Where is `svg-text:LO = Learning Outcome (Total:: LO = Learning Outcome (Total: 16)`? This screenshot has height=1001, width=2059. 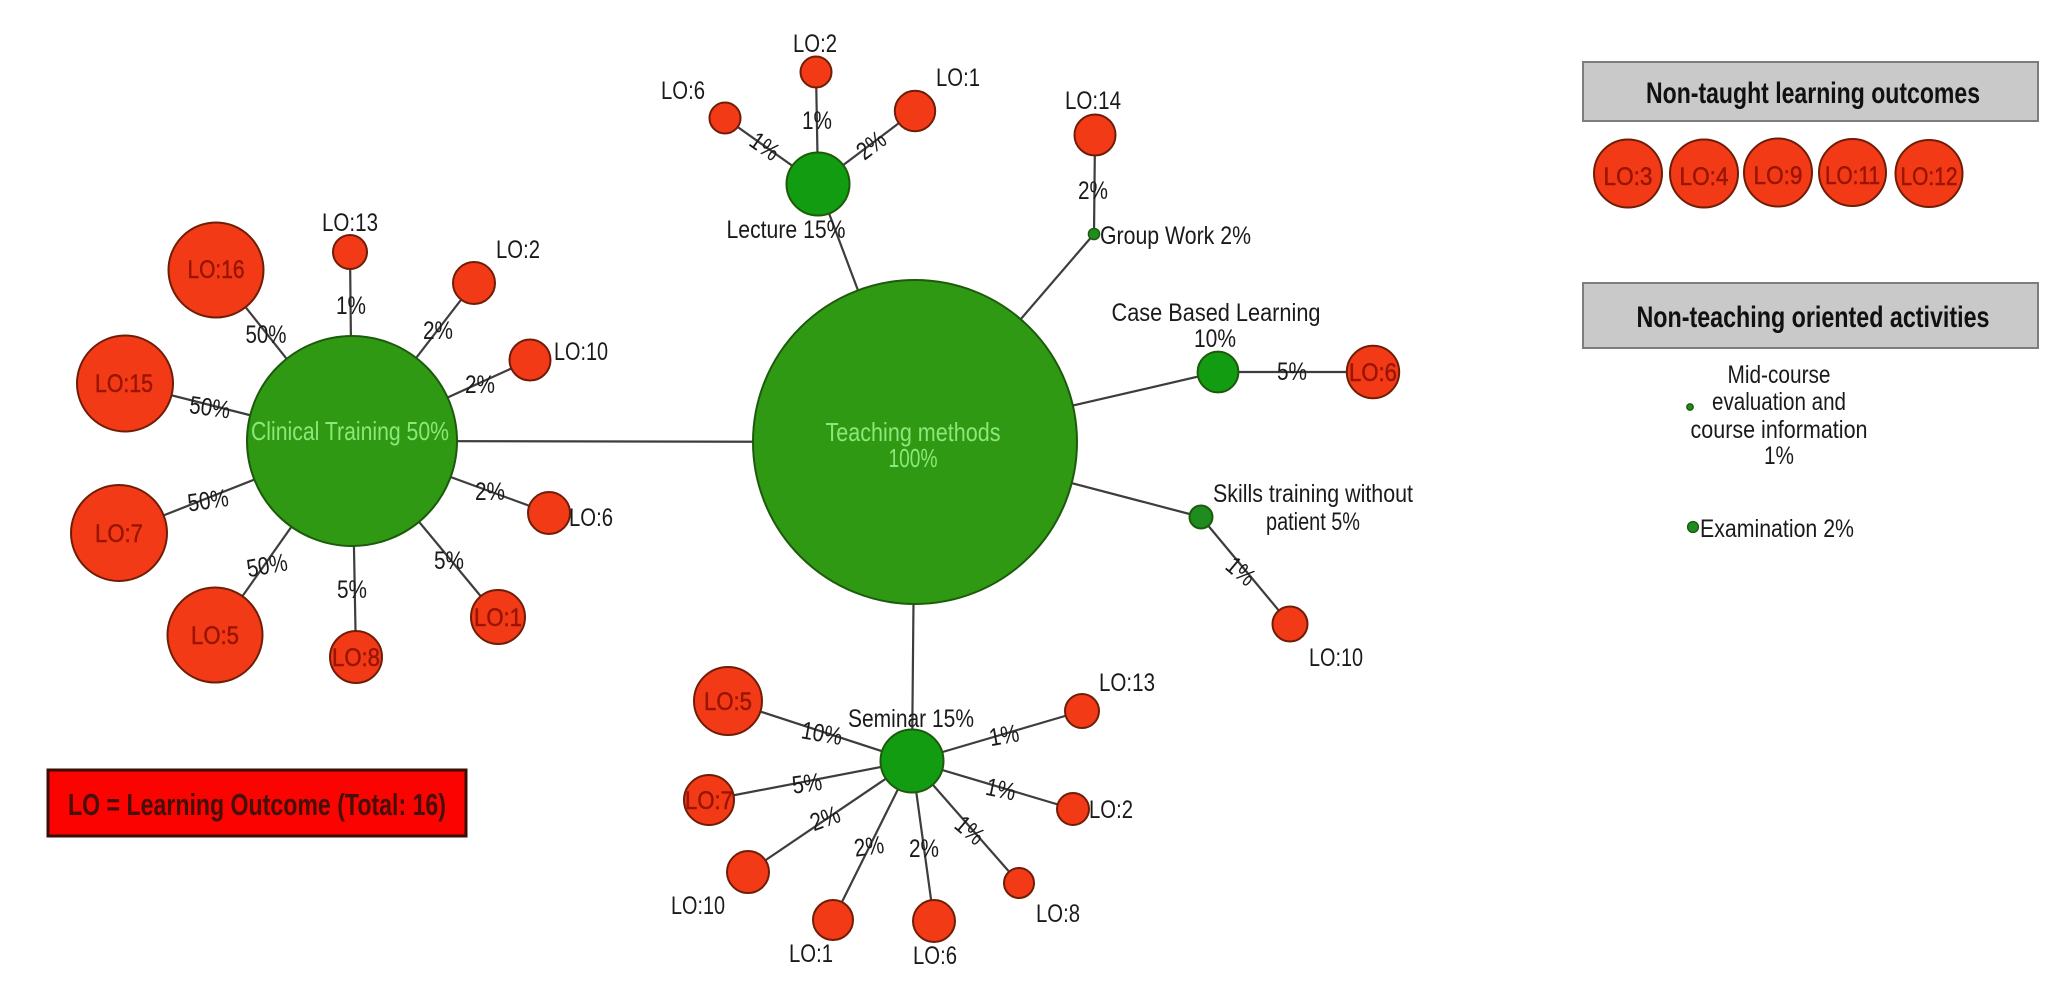
svg-text:LO = Learning Outcome (Total:: LO = Learning Outcome (Total: 16) is located at coordinates (257, 804).